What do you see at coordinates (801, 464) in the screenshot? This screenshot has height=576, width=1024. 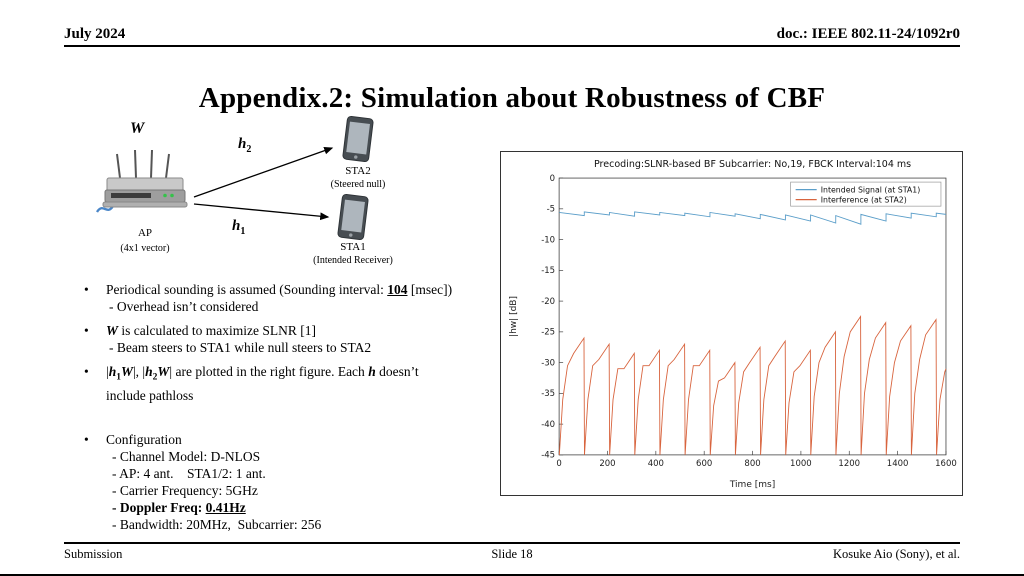 I see `svg-text: 1000` at bounding box center [801, 464].